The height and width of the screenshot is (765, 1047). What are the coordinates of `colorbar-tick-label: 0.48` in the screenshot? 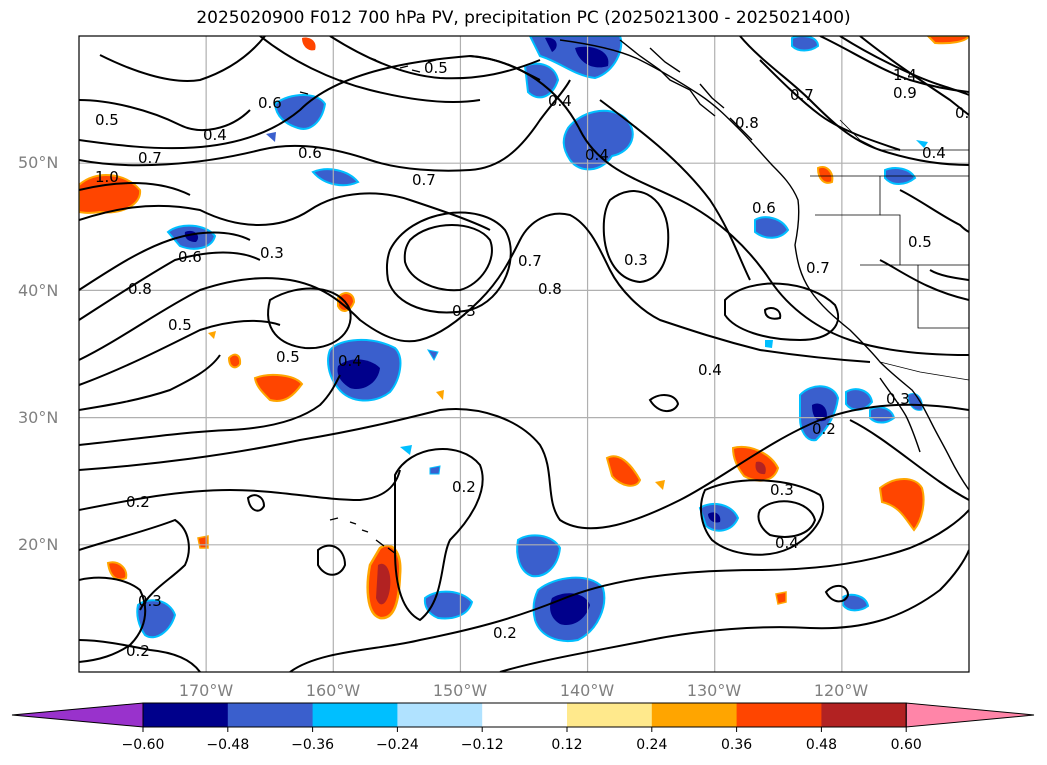 It's located at (821, 745).